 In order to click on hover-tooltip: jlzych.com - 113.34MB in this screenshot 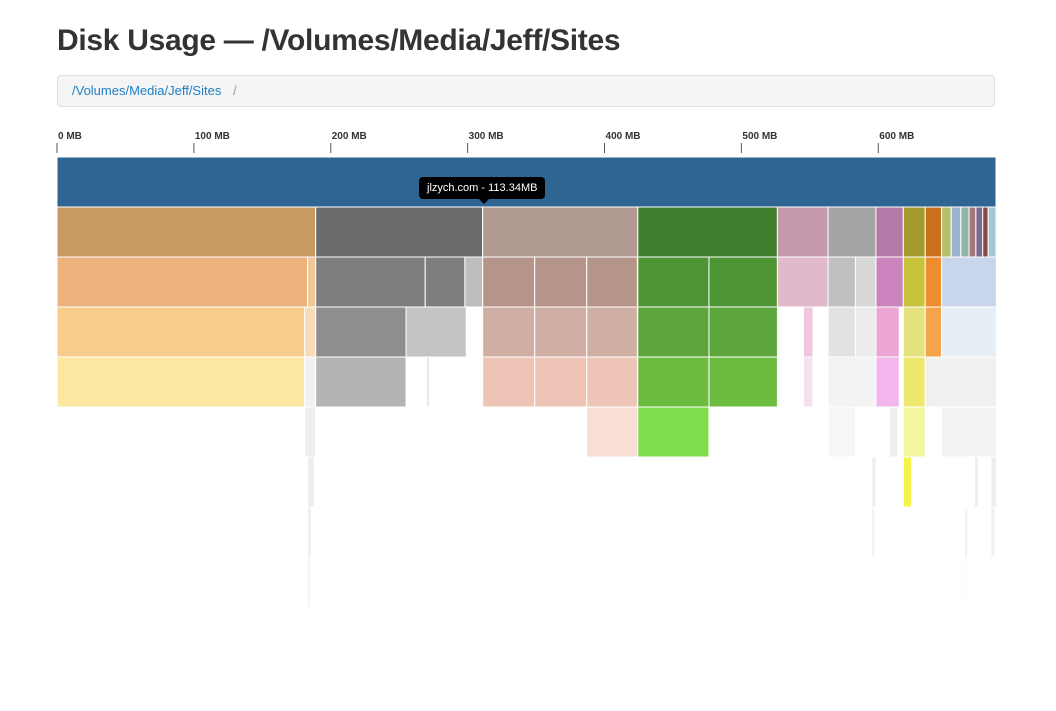, I will do `click(482, 190)`.